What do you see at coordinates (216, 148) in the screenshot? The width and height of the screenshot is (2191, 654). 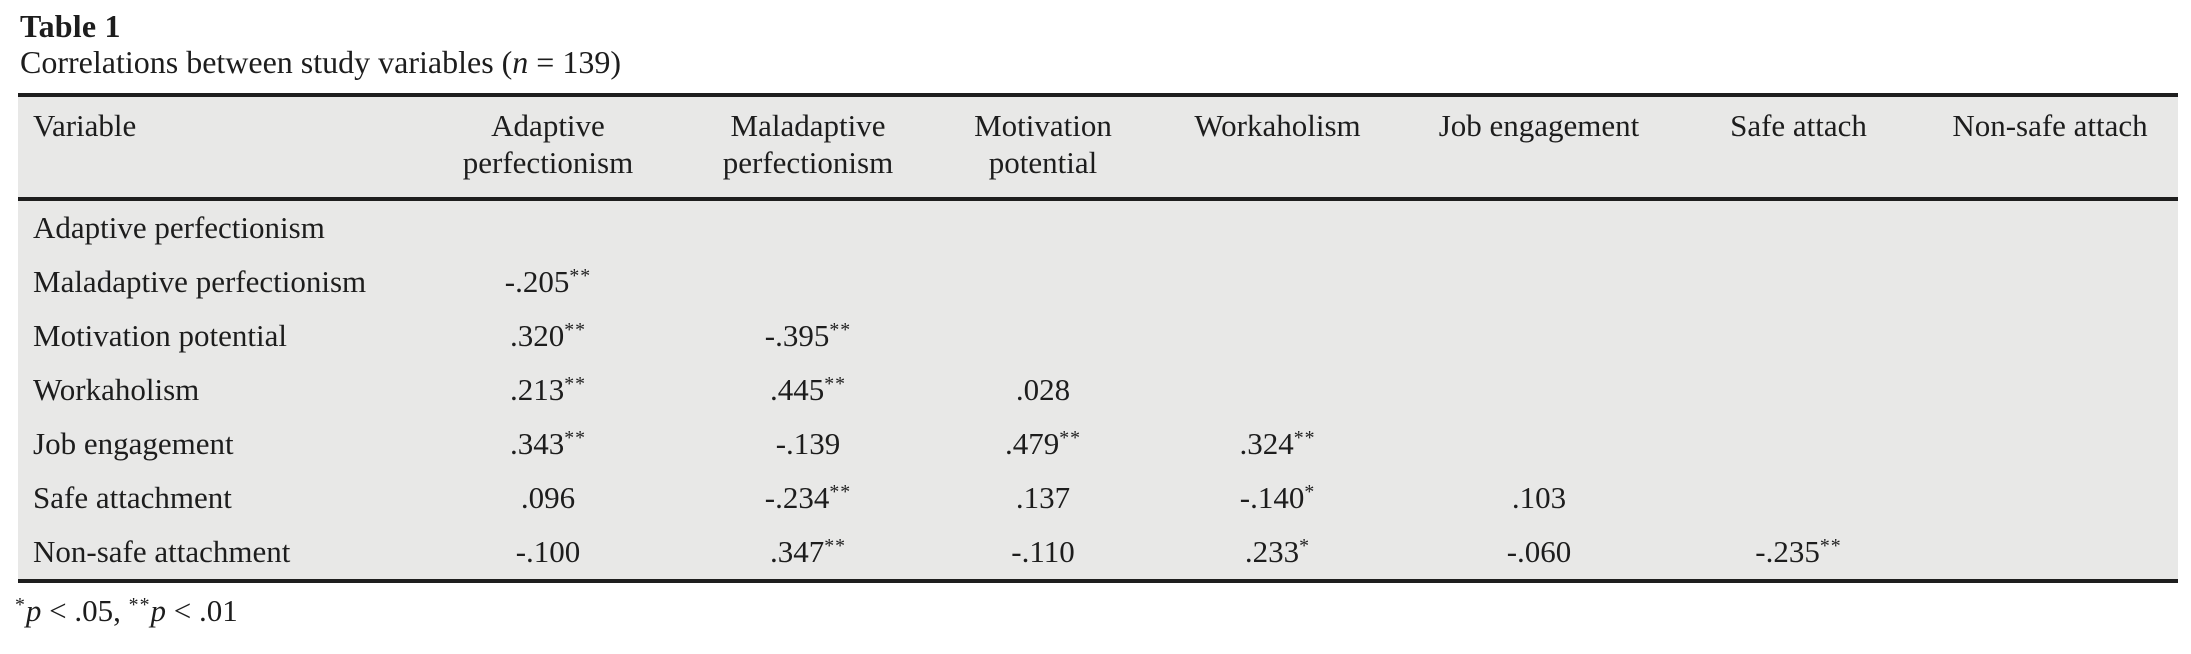 I see `column-header-variable: Variable` at bounding box center [216, 148].